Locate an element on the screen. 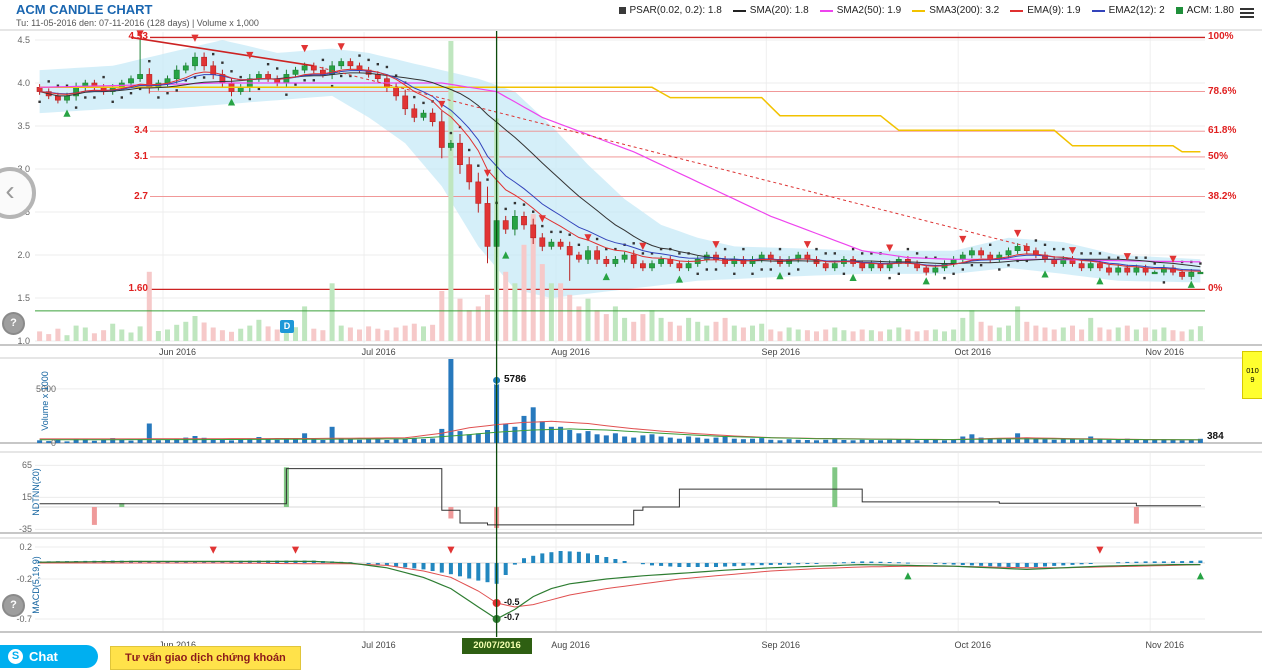  help-icon: ? is located at coordinates (13, 605).